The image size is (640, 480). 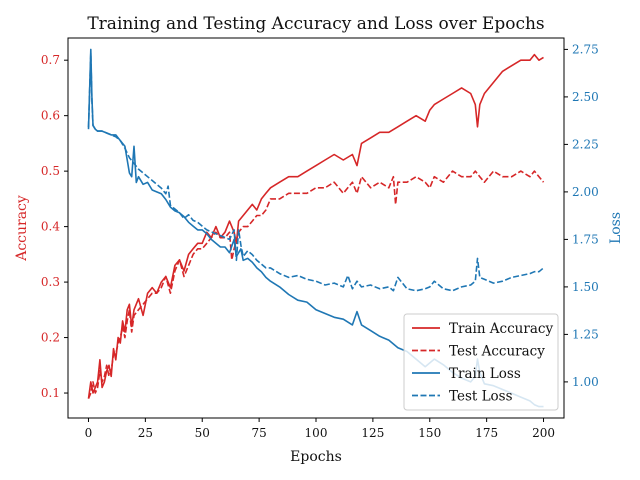 What do you see at coordinates (585, 49) in the screenshot?
I see `right-y-tick-label: 2.75` at bounding box center [585, 49].